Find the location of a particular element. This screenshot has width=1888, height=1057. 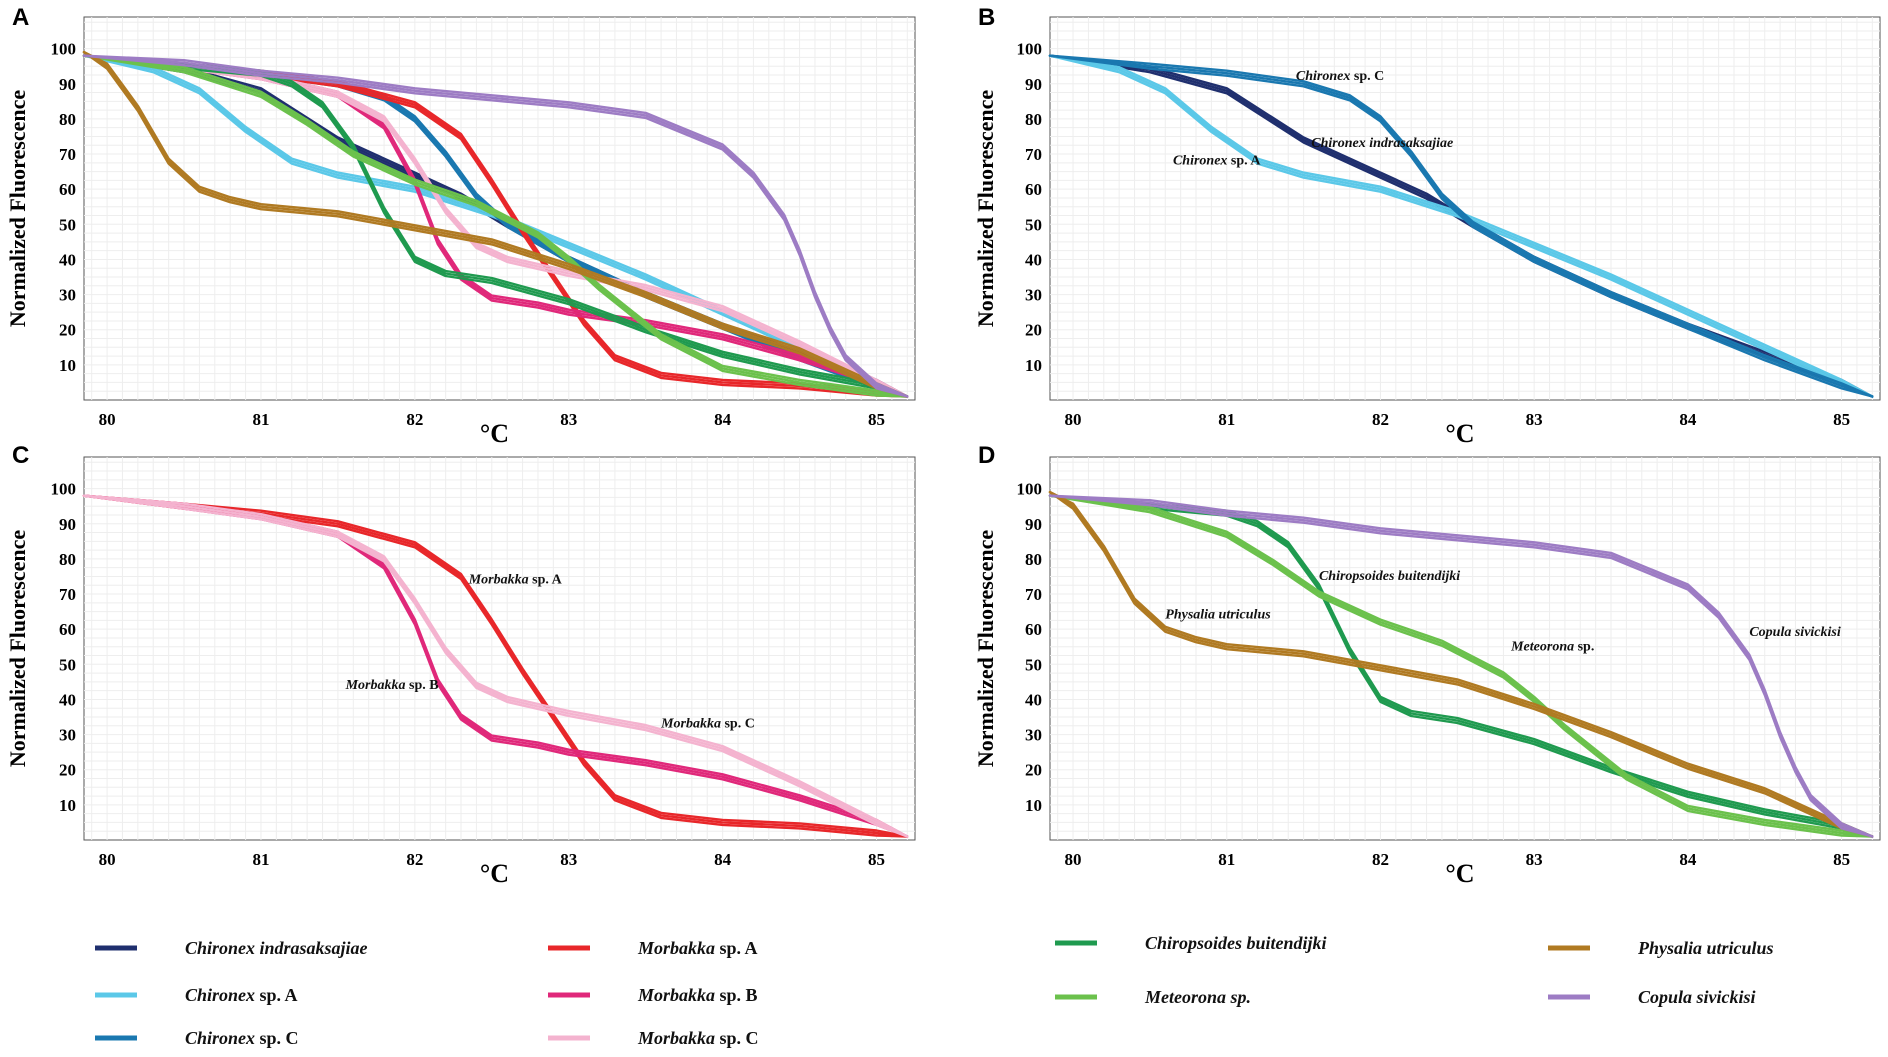

legend-item: Morbakka sp. B is located at coordinates (653, 995).